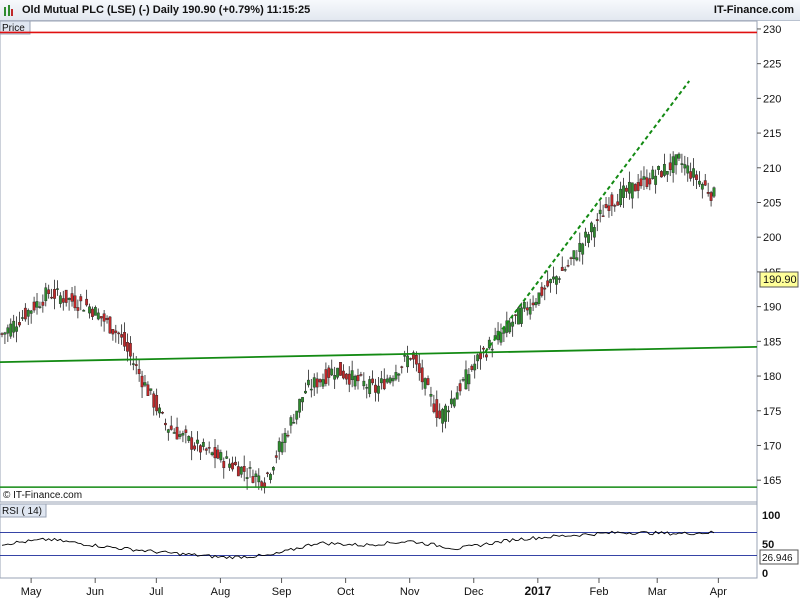  I want to click on price-panel-tab, so click(15, 27).